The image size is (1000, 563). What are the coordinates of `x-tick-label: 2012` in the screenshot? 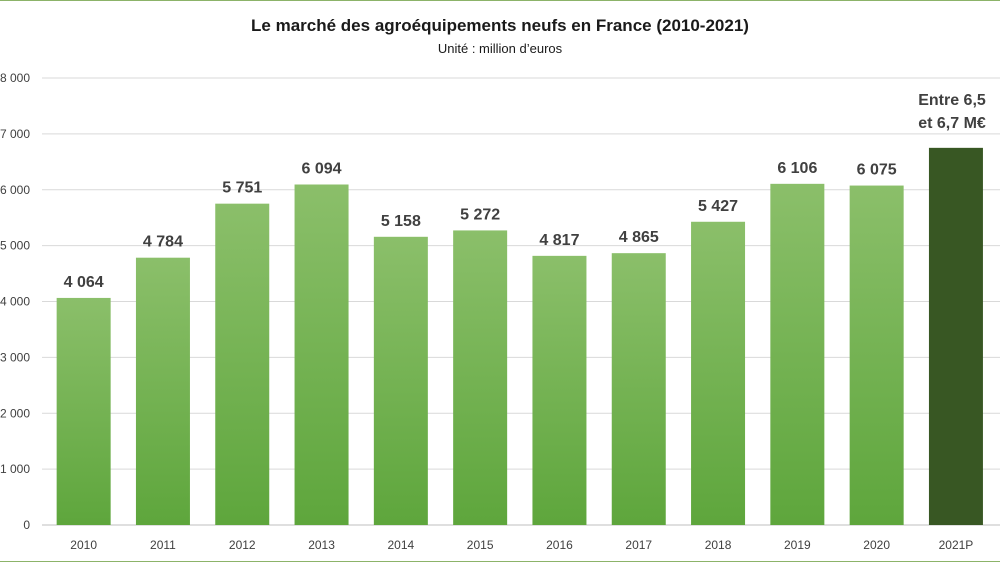 It's located at (242, 545).